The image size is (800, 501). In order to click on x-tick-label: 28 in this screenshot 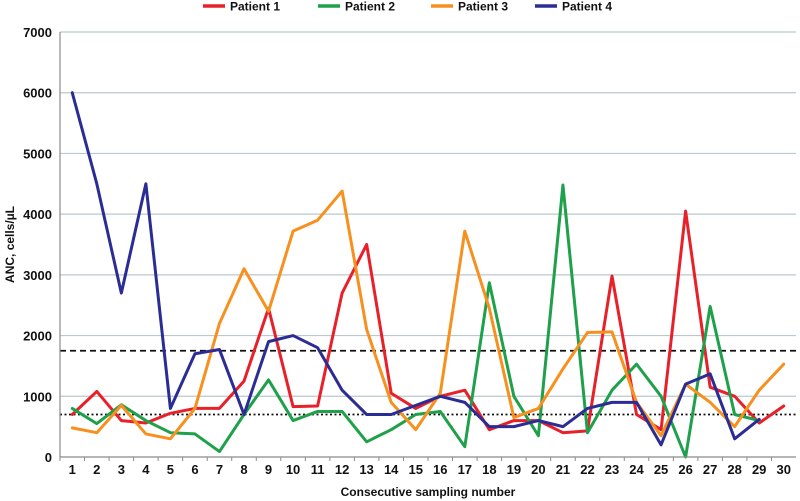, I will do `click(734, 469)`.